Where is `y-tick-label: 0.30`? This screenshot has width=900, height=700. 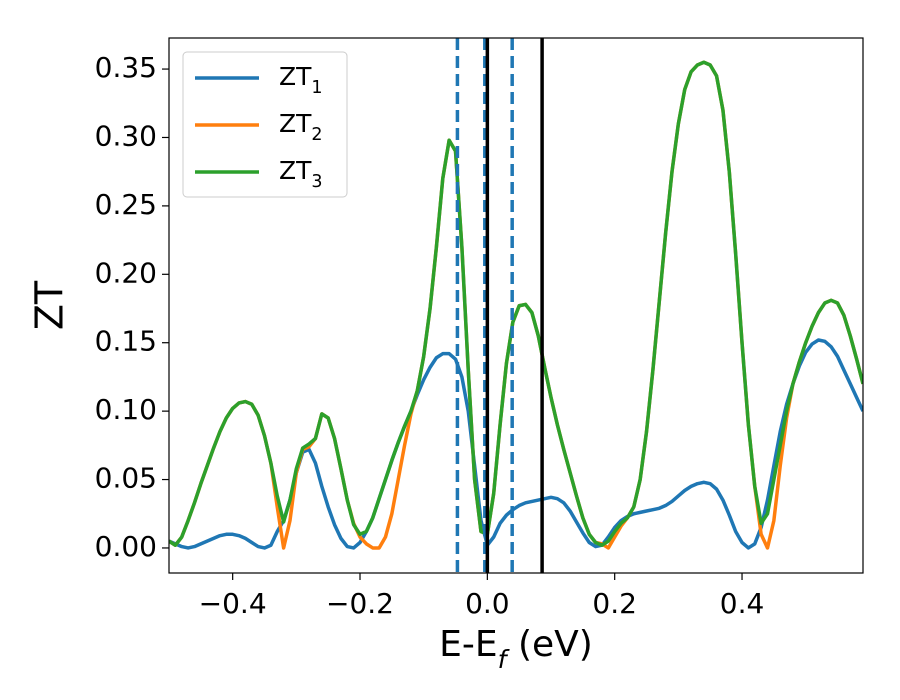
y-tick-label: 0.30 is located at coordinates (126, 135).